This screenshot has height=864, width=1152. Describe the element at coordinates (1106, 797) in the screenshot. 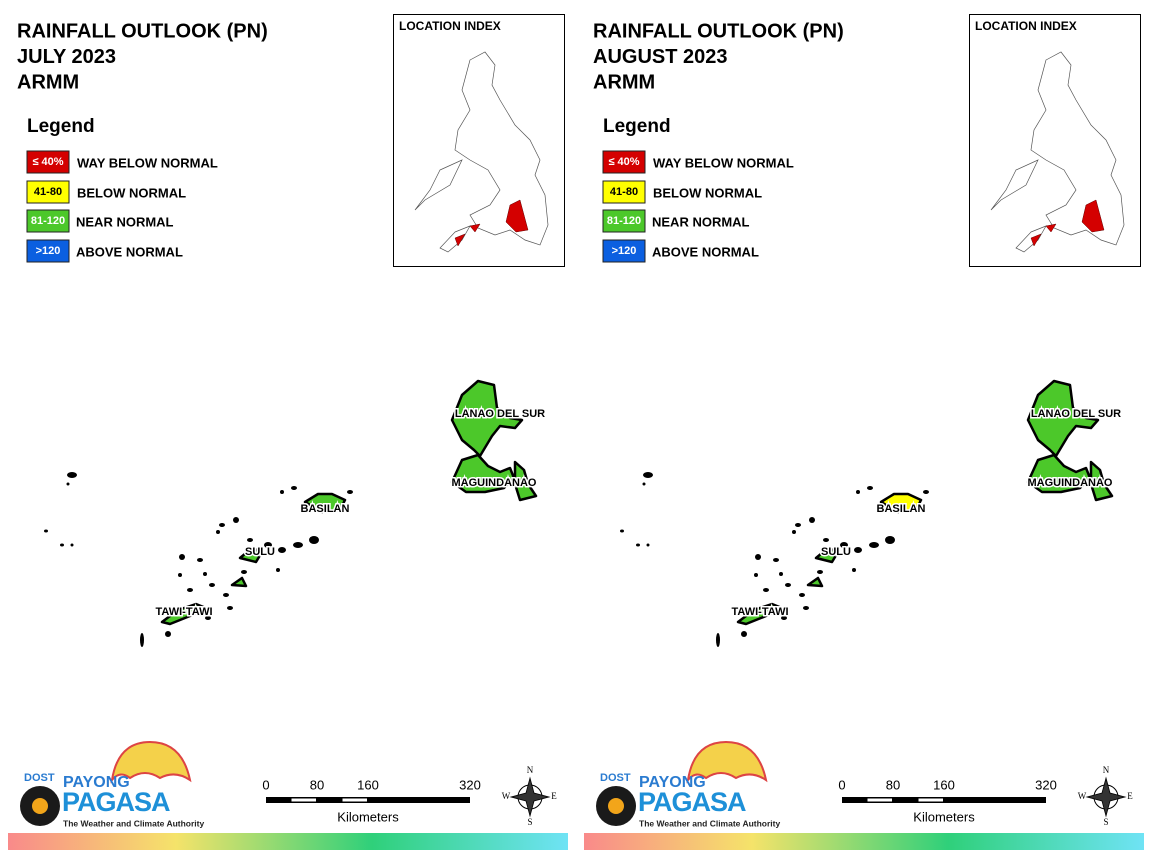

I see `compass-star` at that location.